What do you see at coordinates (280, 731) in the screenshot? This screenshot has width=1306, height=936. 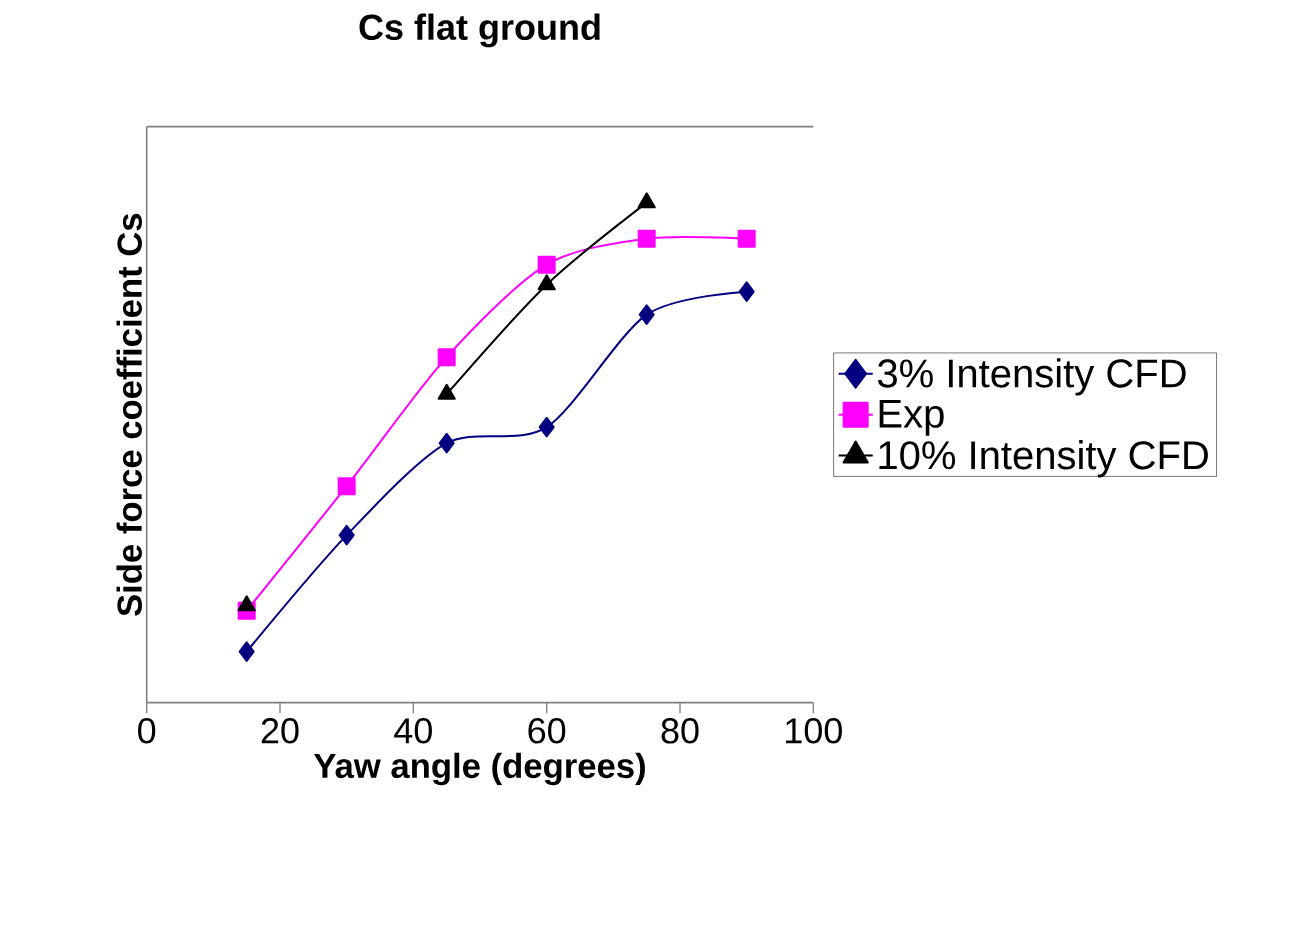 I see `x-tick-label: 20` at bounding box center [280, 731].